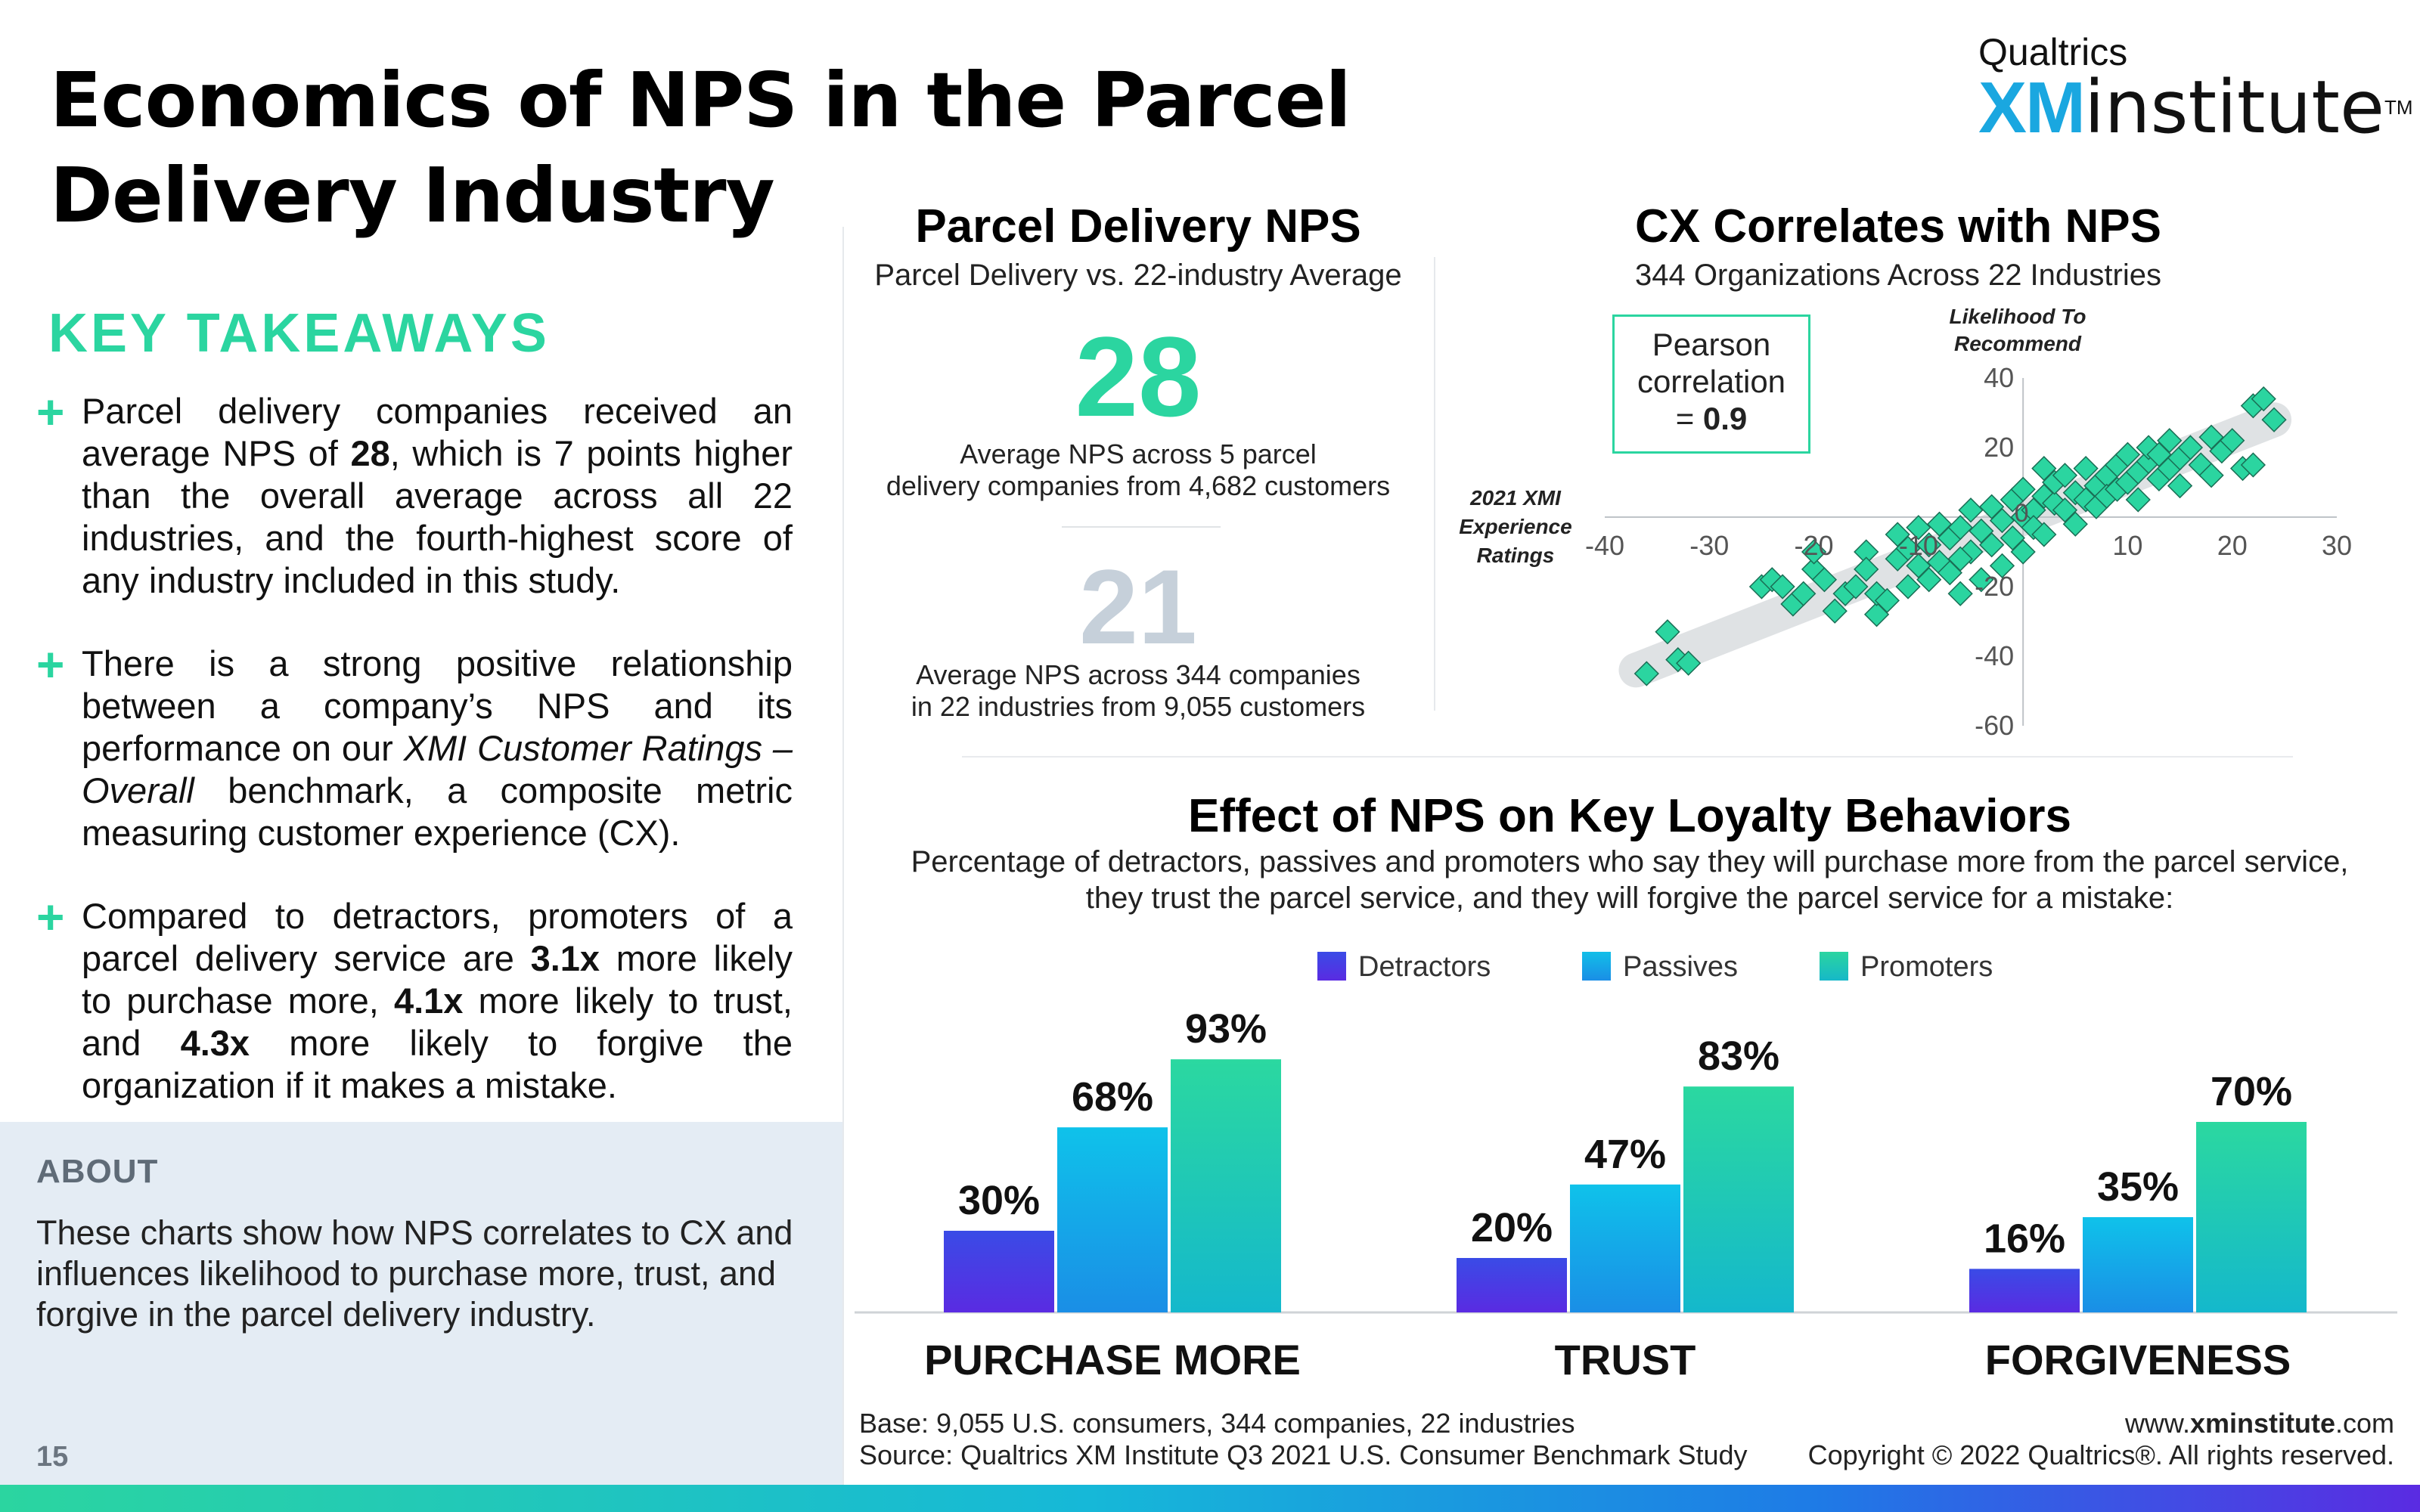  What do you see at coordinates (1994, 725) in the screenshot?
I see `y-tick-label: -60` at bounding box center [1994, 725].